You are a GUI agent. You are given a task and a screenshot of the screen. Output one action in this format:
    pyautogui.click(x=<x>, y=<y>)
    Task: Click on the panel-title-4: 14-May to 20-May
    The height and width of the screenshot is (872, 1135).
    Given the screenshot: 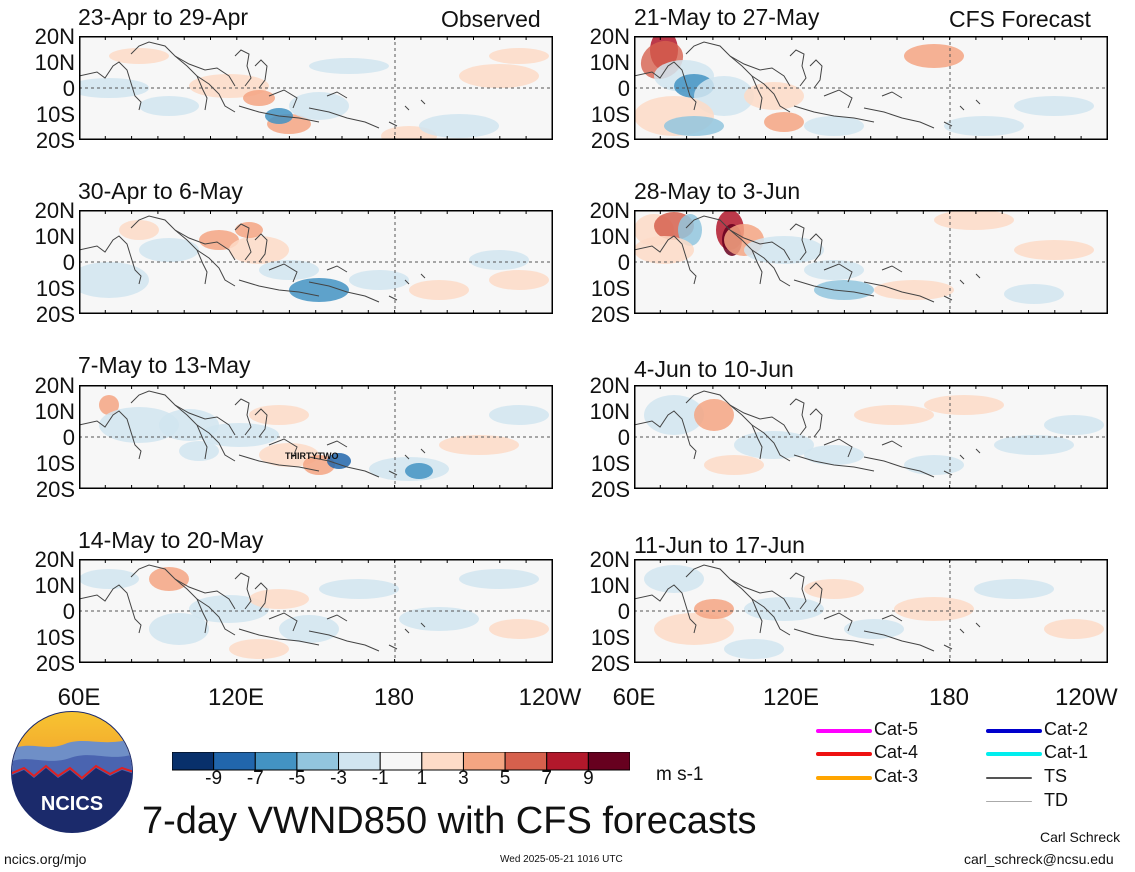 What is the action you would take?
    pyautogui.click(x=171, y=540)
    